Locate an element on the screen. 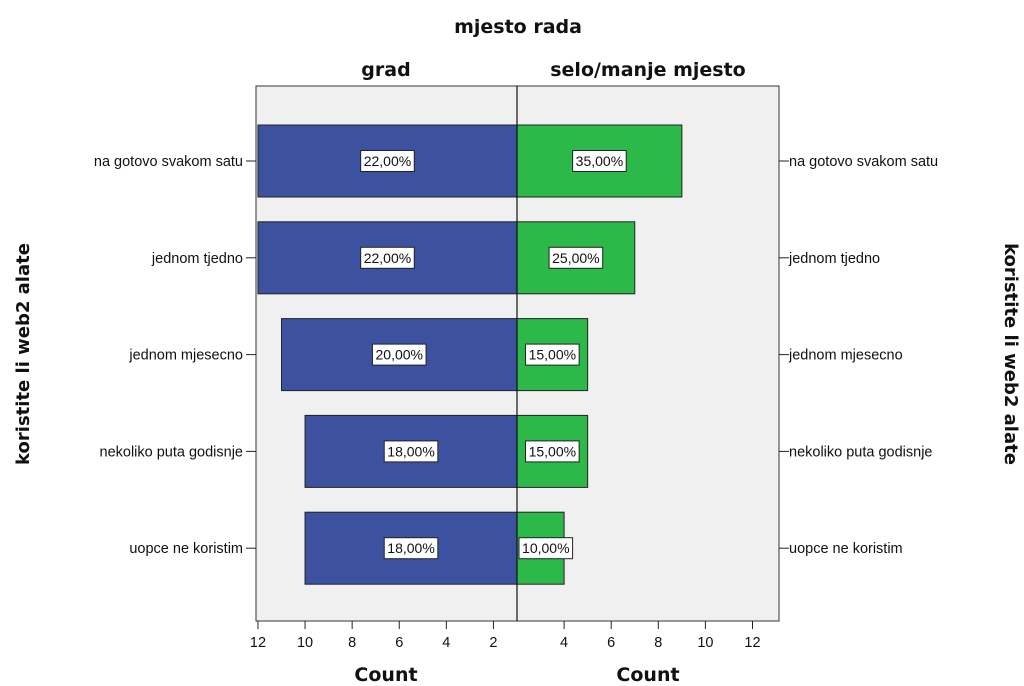 The image size is (1024, 686). chart-title: mjesto rada is located at coordinates (518, 27).